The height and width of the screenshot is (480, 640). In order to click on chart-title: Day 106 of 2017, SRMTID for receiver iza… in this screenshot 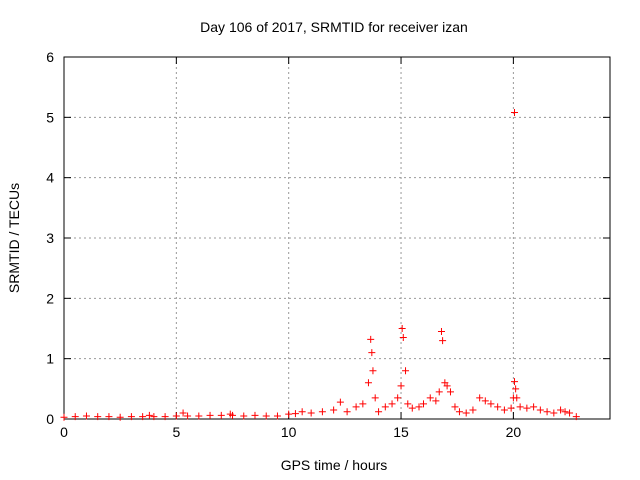, I will do `click(334, 27)`.